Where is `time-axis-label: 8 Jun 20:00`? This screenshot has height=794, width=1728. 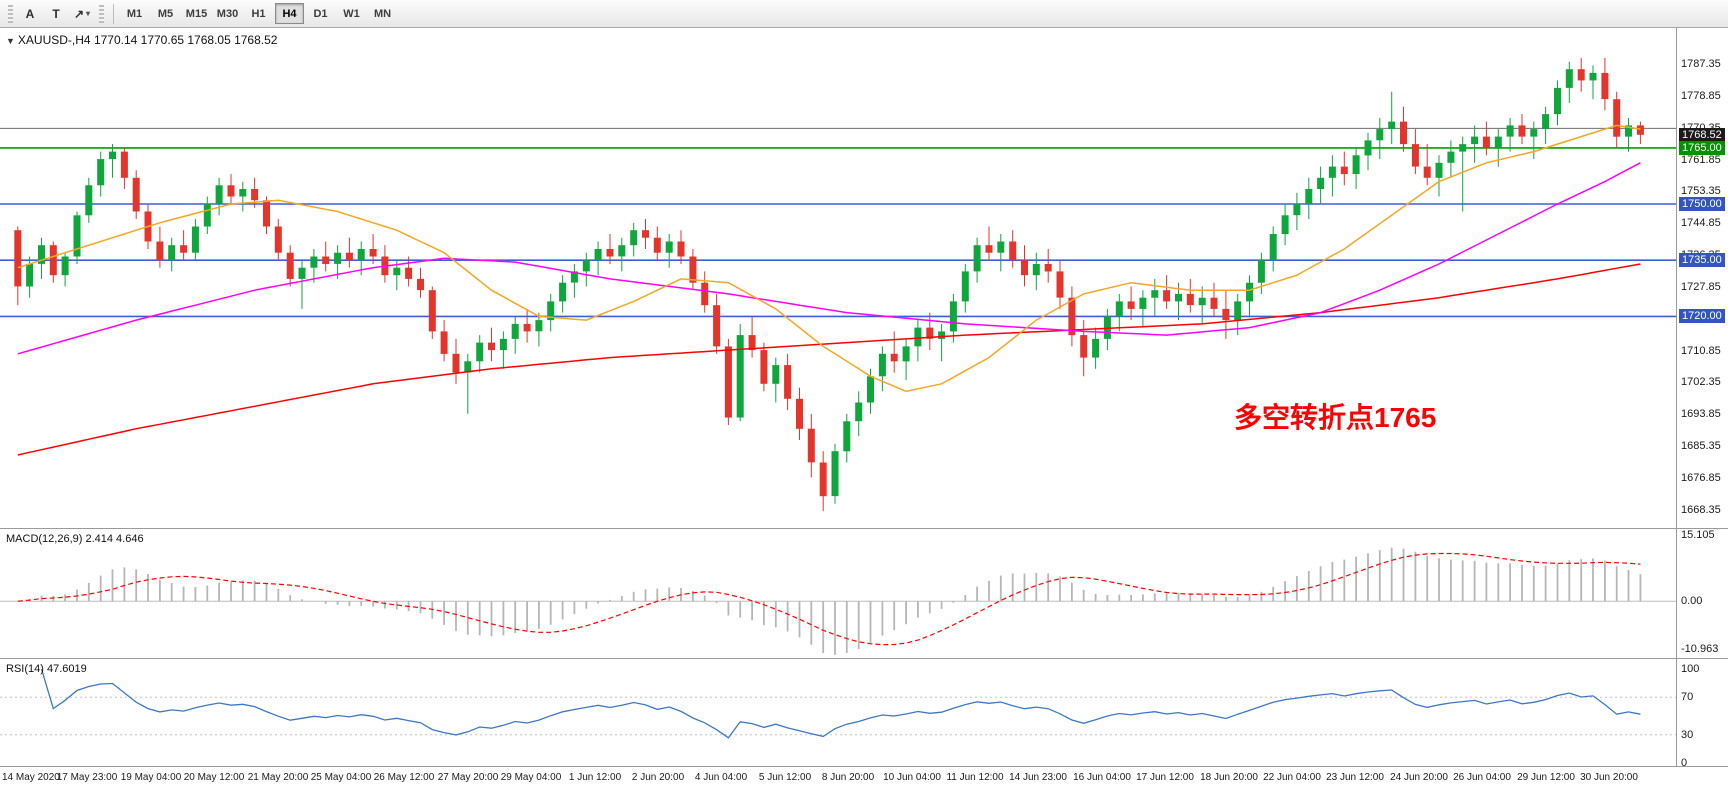
time-axis-label: 8 Jun 20:00 is located at coordinates (848, 777).